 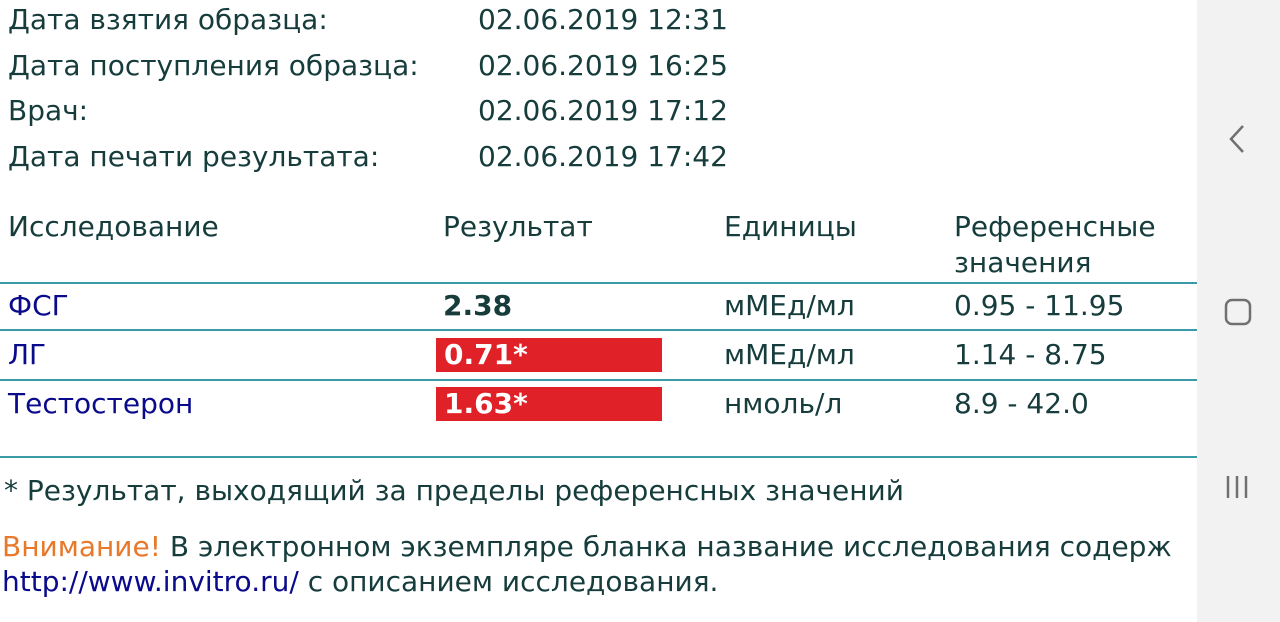 I want to click on meta-label: Врач:, so click(x=48, y=110).